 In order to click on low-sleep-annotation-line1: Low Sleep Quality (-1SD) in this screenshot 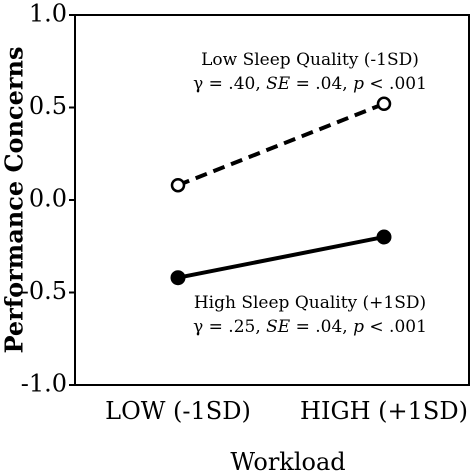, I will do `click(310, 60)`.